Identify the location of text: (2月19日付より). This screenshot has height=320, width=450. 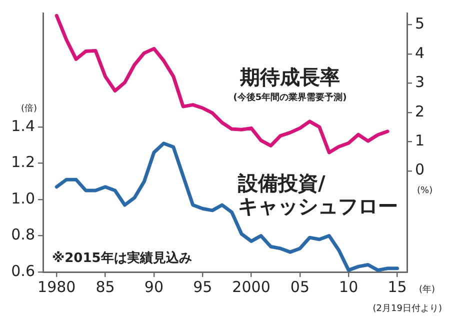
(407, 308).